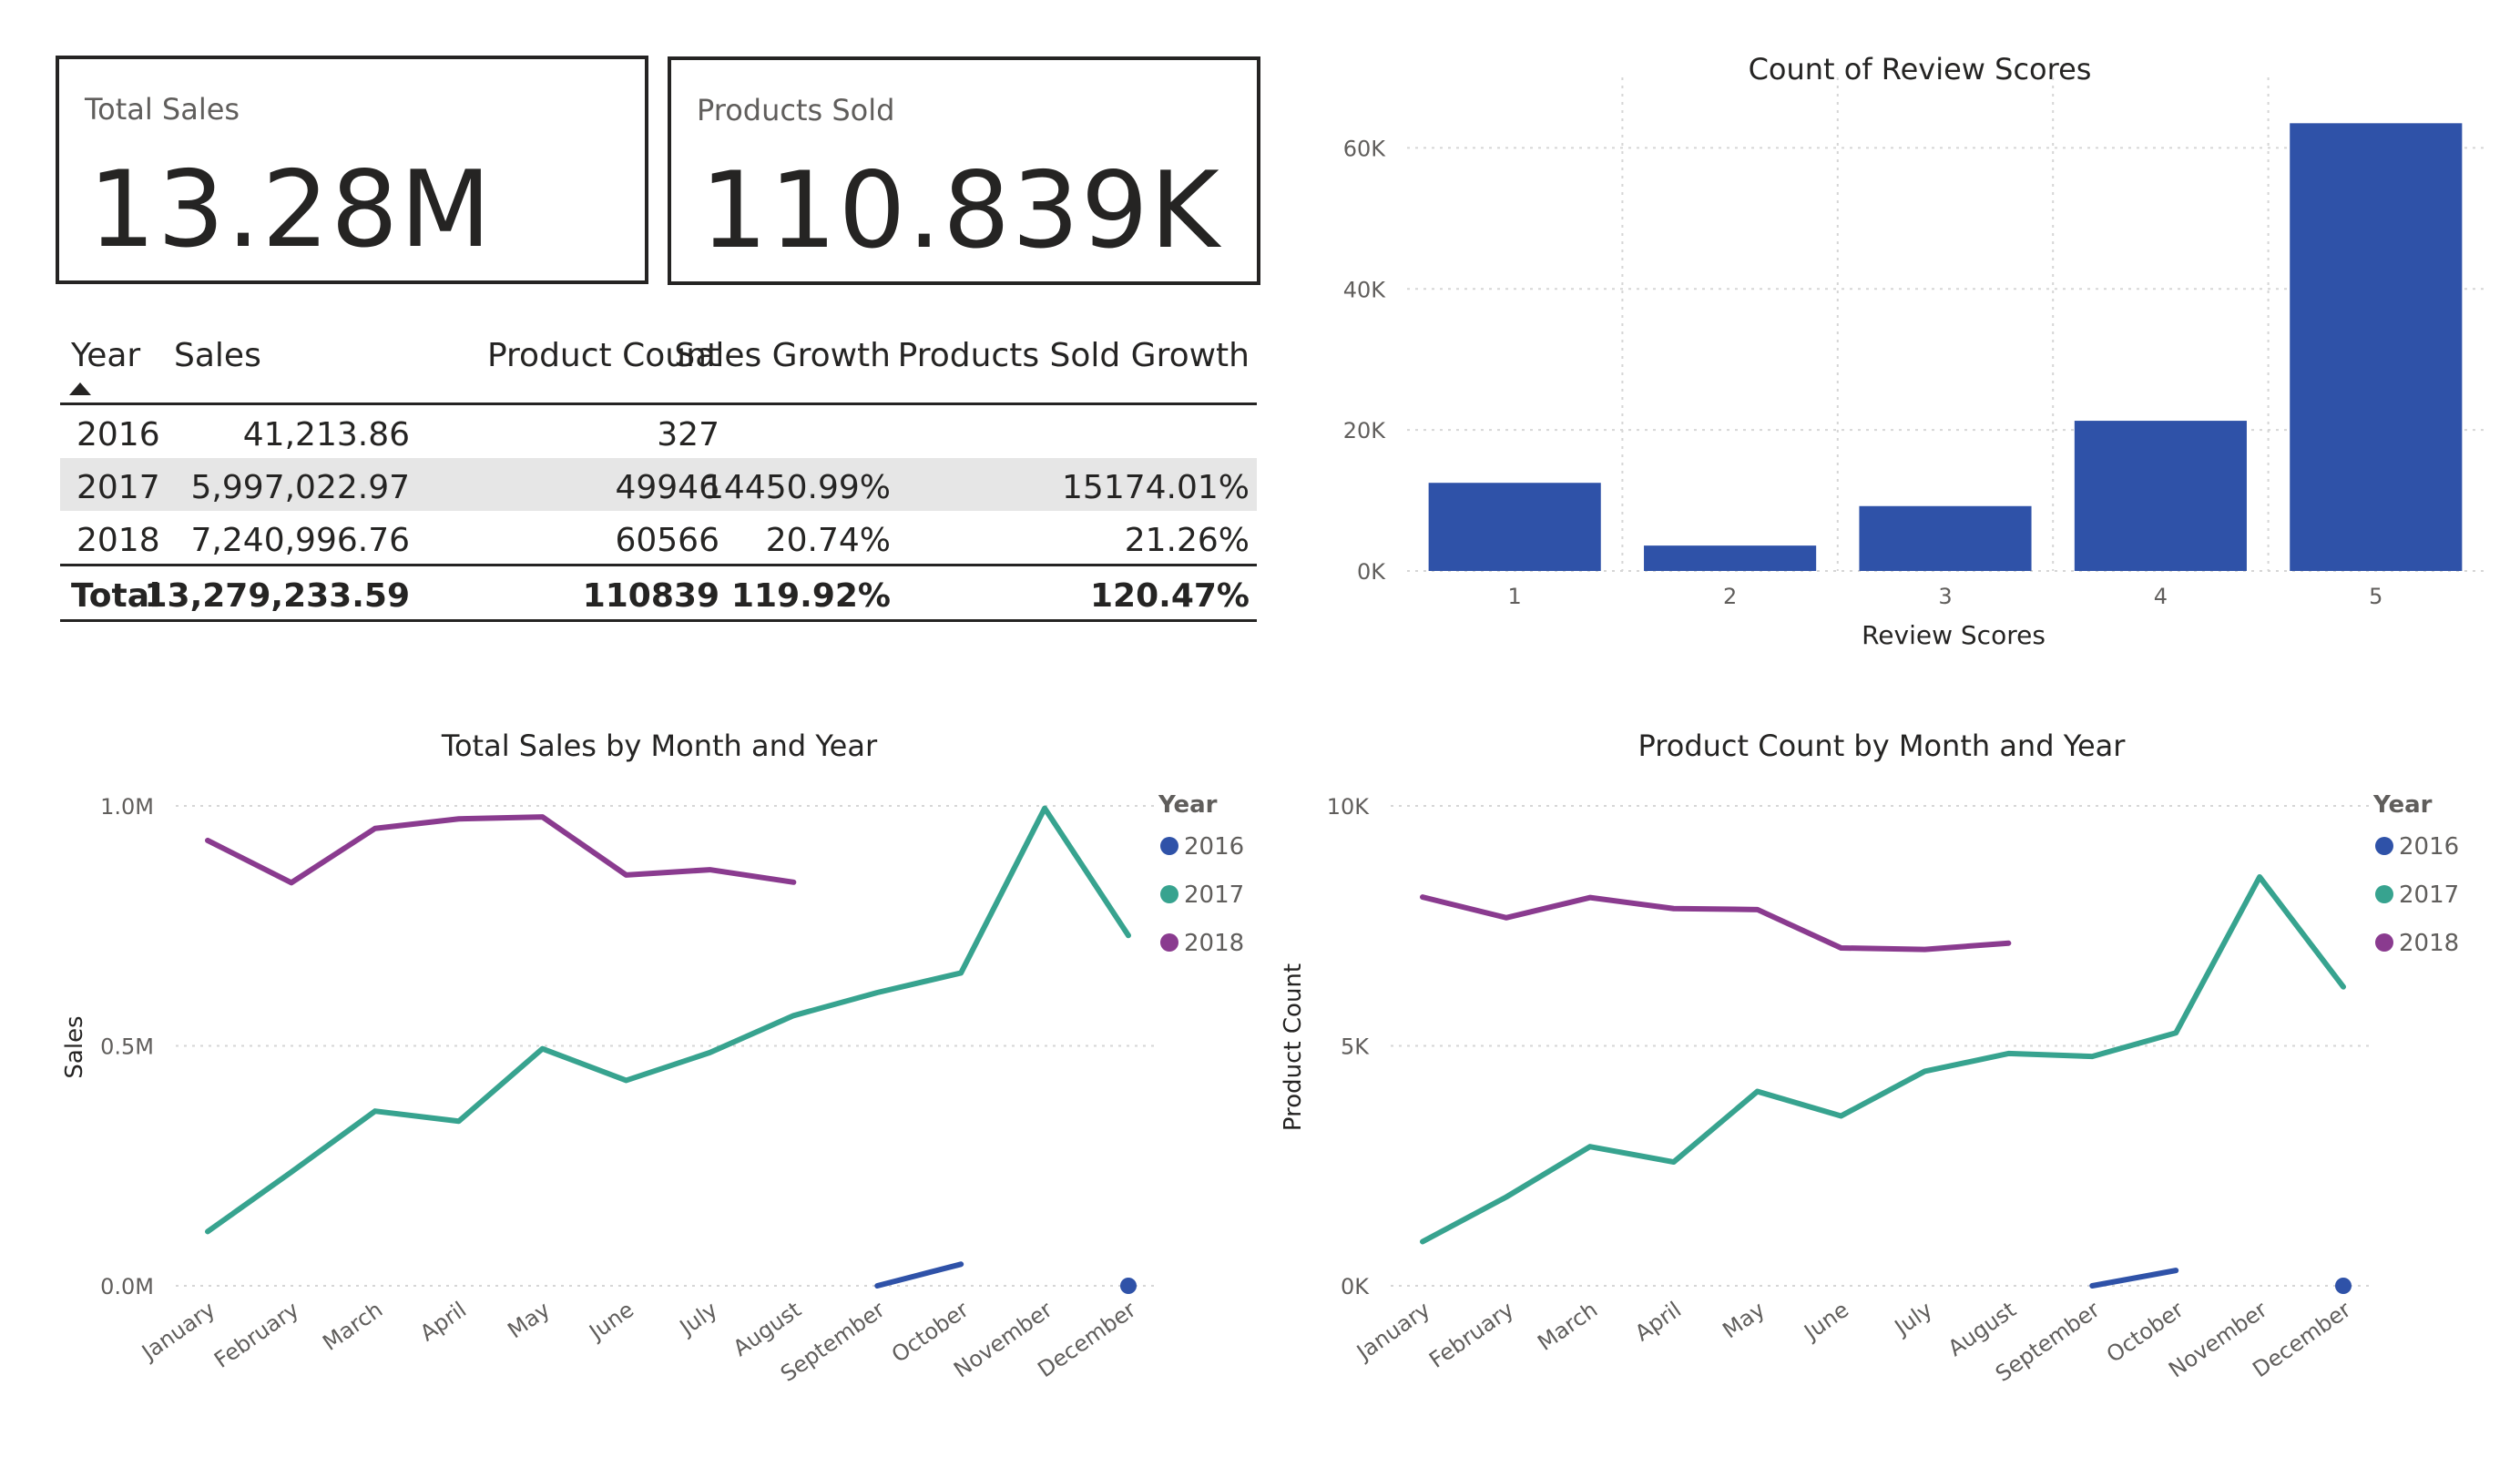 This screenshot has width=2520, height=1457. Describe the element at coordinates (961, 211) in the screenshot. I see `kpi-value: 110.839K` at that location.